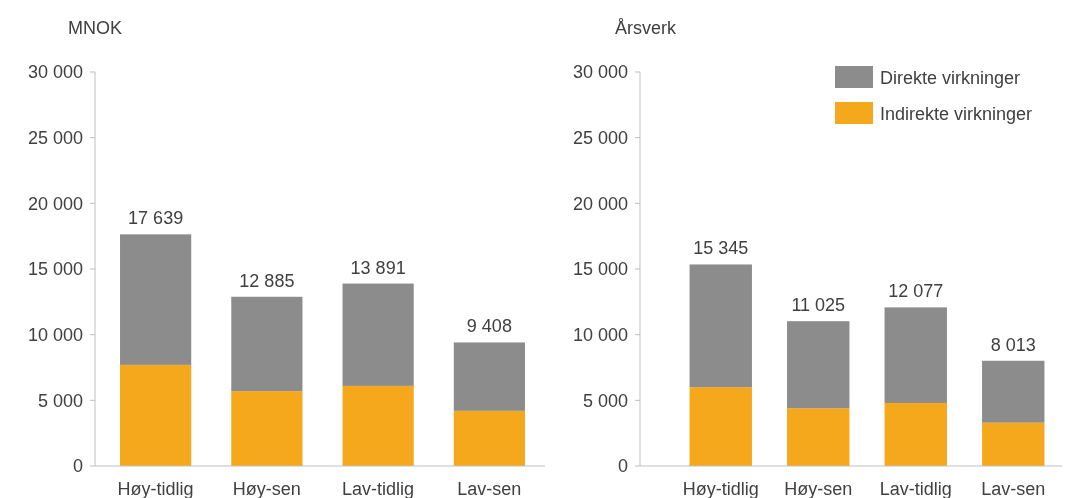 This screenshot has height=498, width=1071. I want to click on legend-label: Indirekte virkninger, so click(956, 114).